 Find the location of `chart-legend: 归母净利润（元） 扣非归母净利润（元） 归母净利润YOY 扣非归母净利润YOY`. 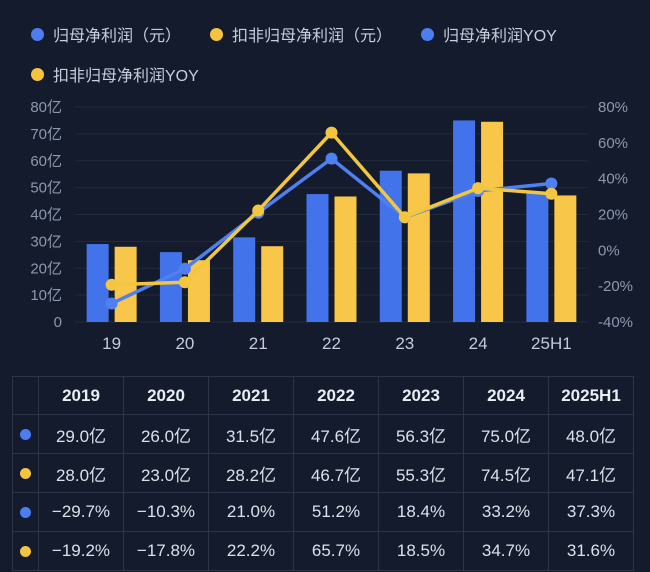

chart-legend: 归母净利润（元） 扣非归母净利润（元） 归母净利润YOY 扣非归母净利润YOY is located at coordinates (294, 62).